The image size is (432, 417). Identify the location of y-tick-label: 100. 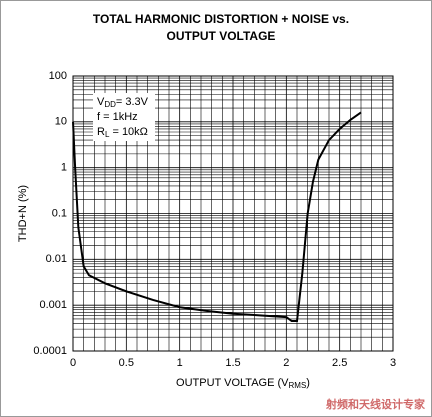
(58, 76).